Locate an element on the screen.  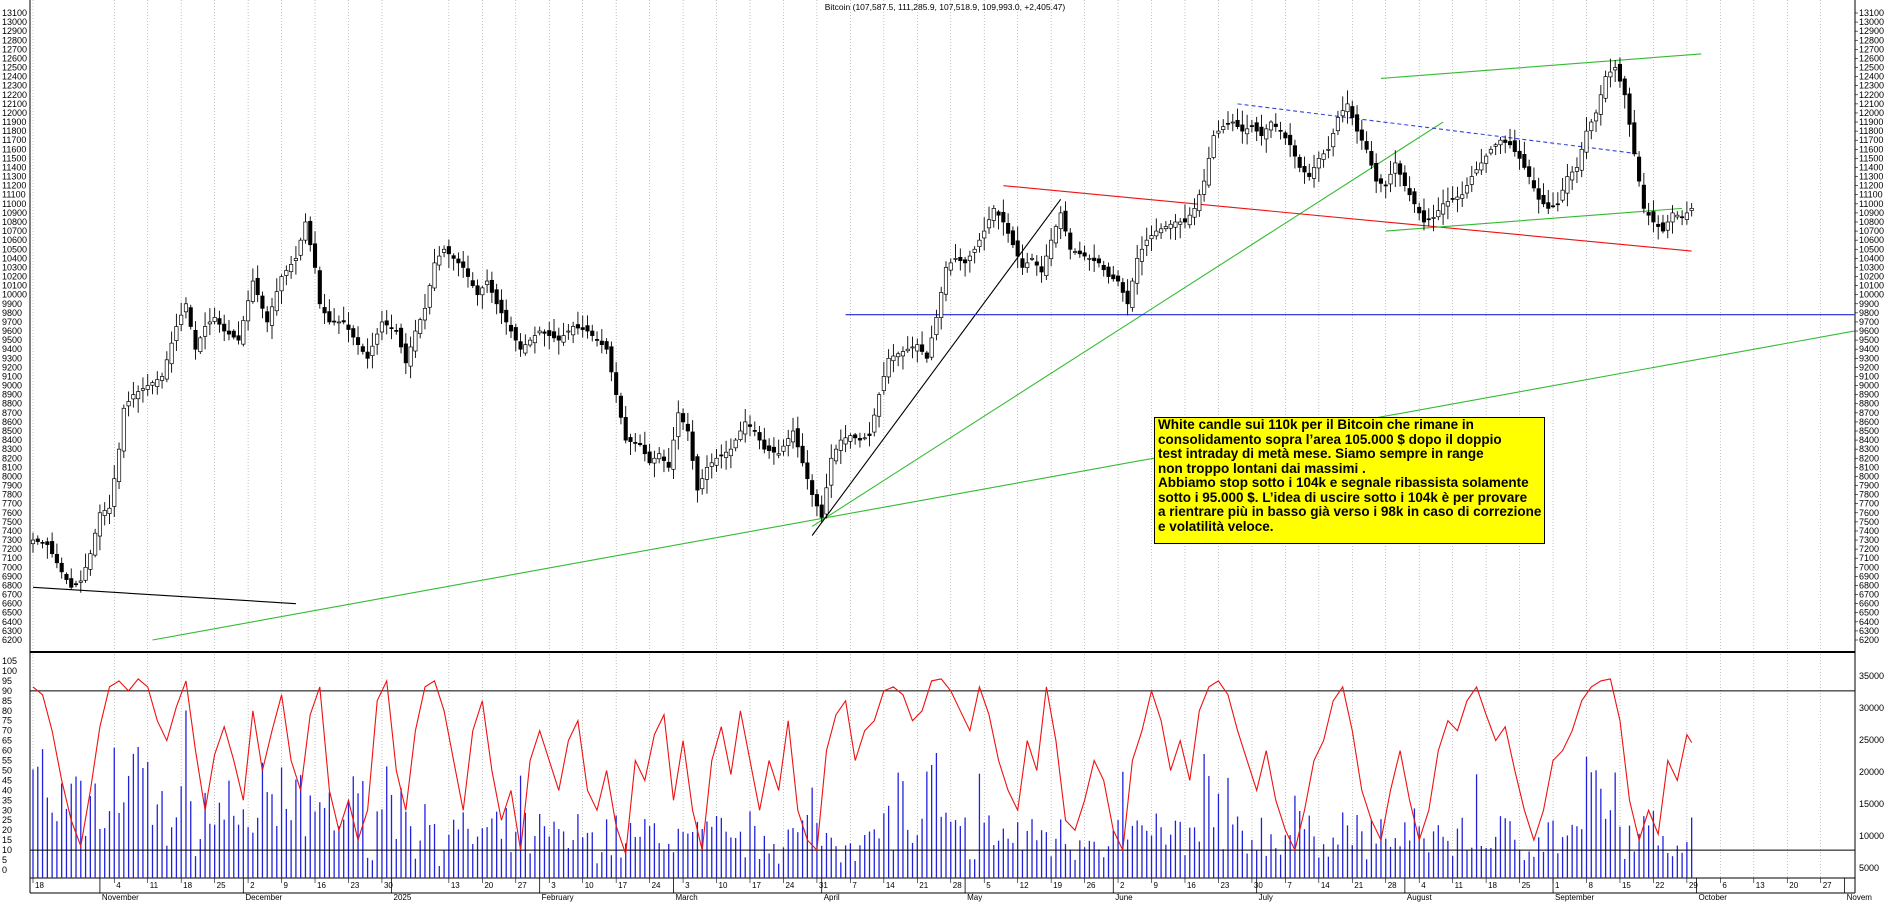
price-tick-label: 12700 is located at coordinates (14, 49).